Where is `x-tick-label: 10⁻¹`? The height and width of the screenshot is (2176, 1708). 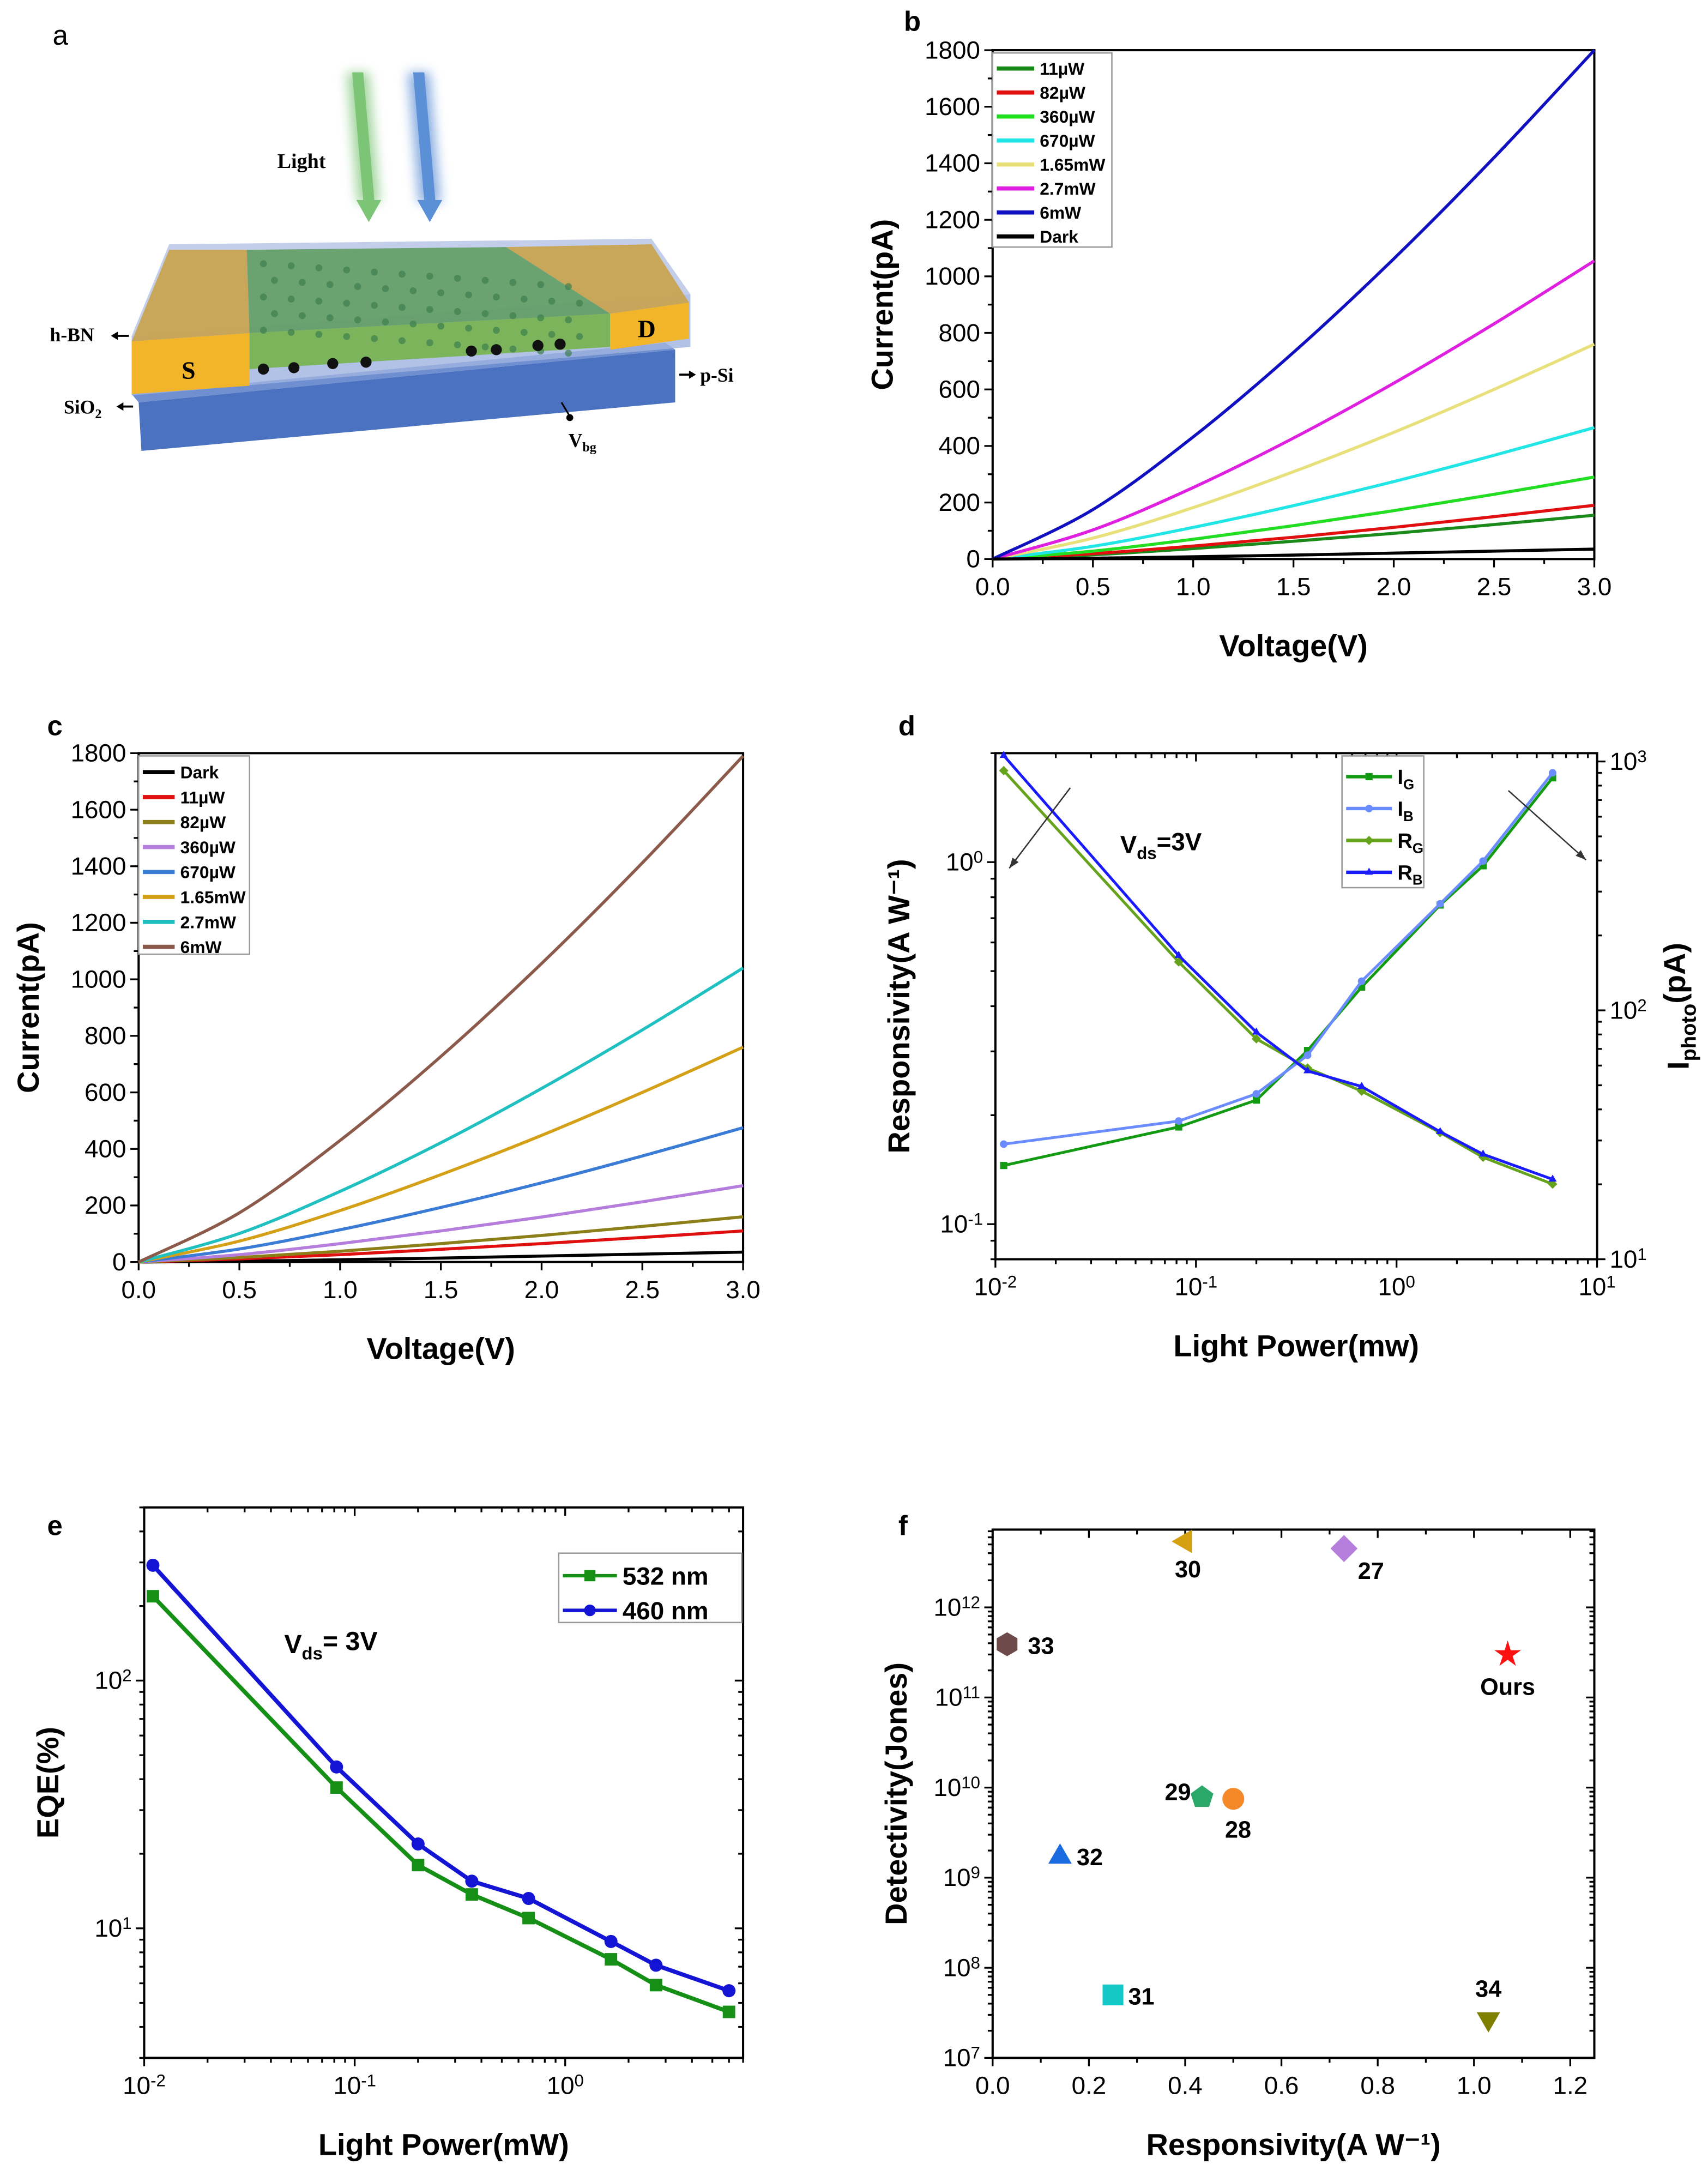 x-tick-label: 10⁻¹ is located at coordinates (1195, 1287).